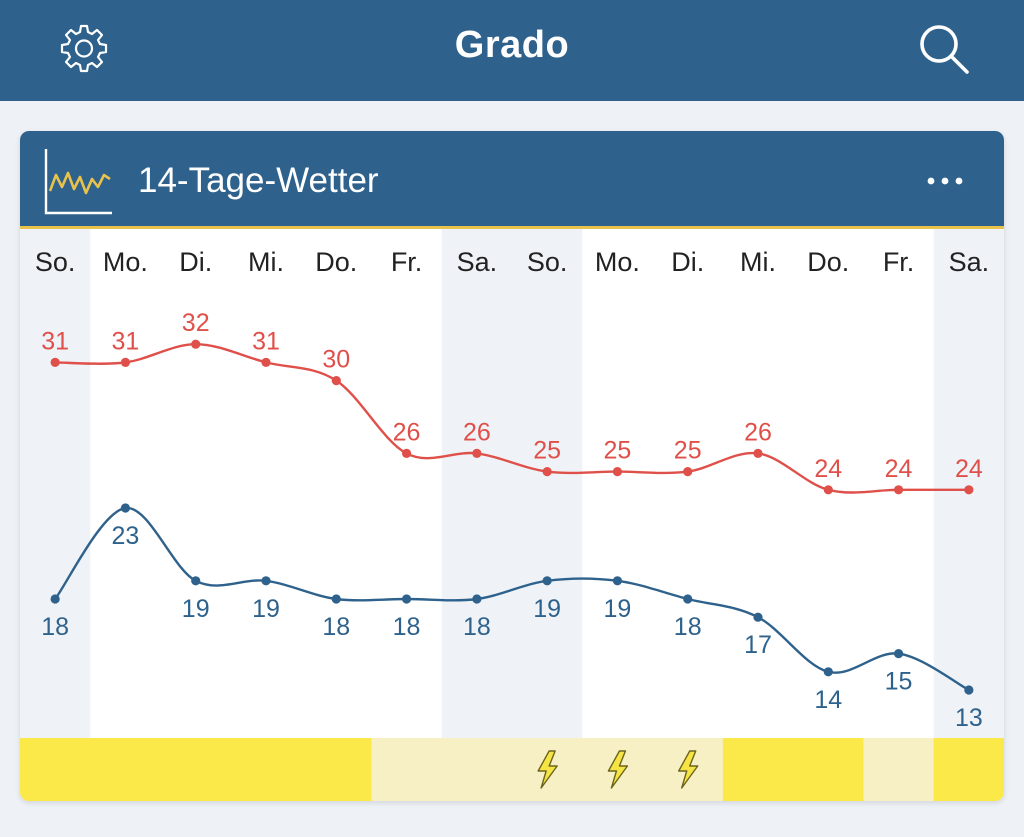 This screenshot has height=837, width=1024. What do you see at coordinates (969, 718) in the screenshot?
I see `low-temp-label: 13` at bounding box center [969, 718].